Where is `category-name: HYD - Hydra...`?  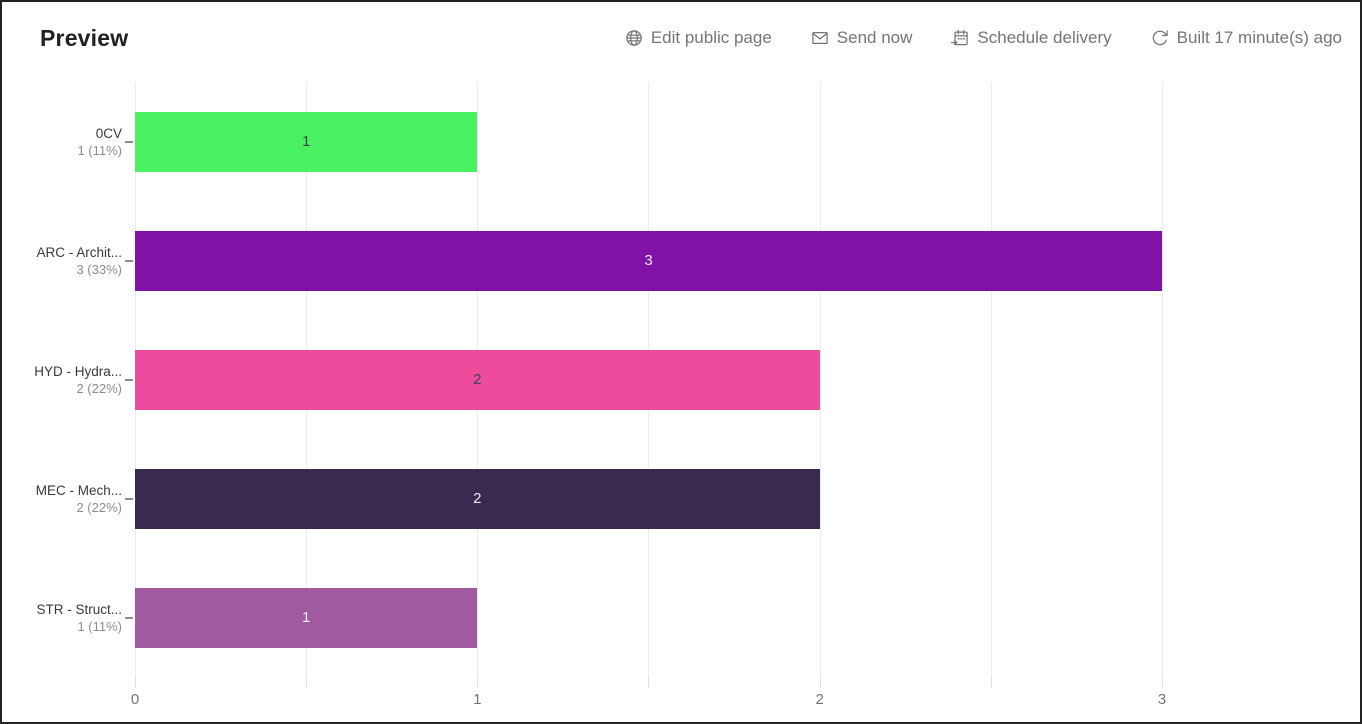
category-name: HYD - Hydra... is located at coordinates (78, 371).